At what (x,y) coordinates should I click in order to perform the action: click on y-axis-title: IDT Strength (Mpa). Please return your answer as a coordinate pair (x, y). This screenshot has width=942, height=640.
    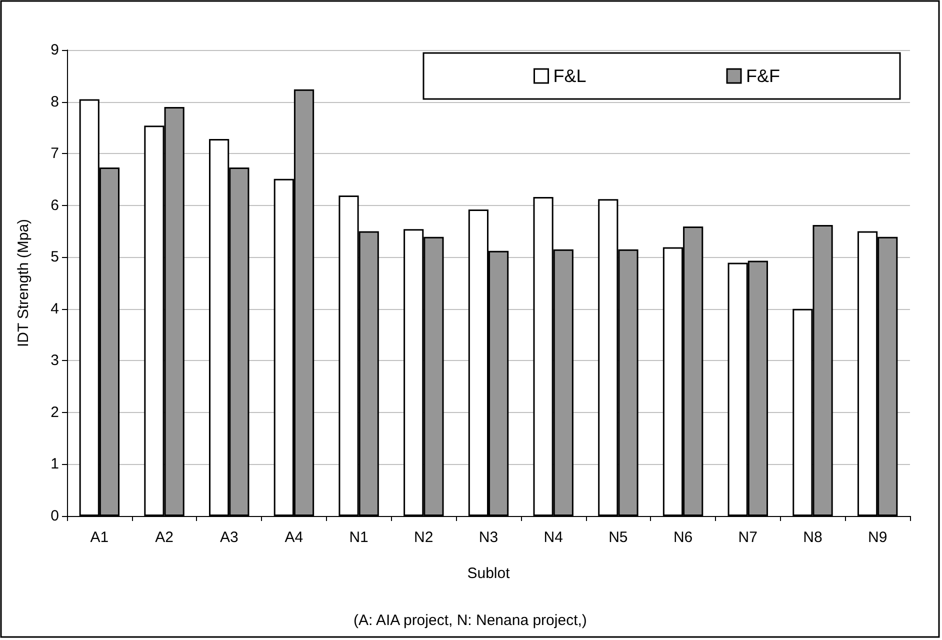
    Looking at the image, I should click on (23, 283).